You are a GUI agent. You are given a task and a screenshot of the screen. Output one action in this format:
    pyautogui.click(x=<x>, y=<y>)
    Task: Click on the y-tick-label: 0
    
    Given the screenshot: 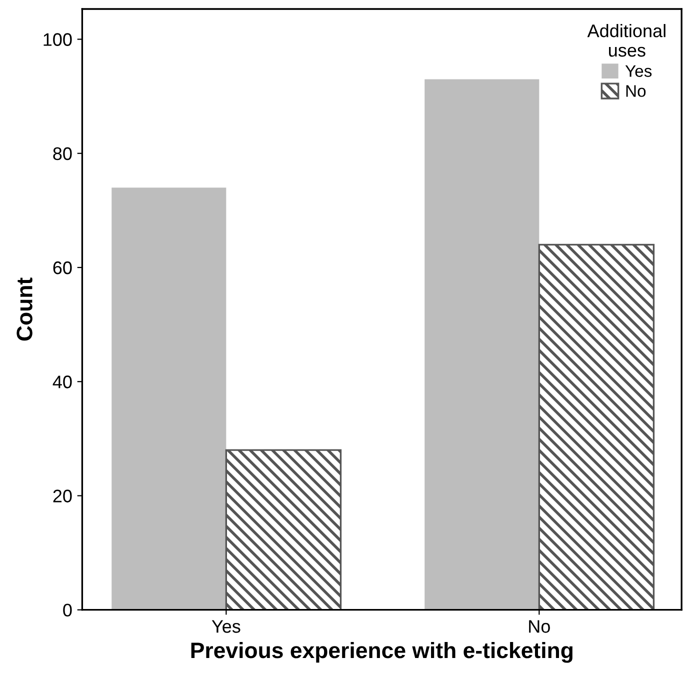 What is the action you would take?
    pyautogui.click(x=67, y=610)
    